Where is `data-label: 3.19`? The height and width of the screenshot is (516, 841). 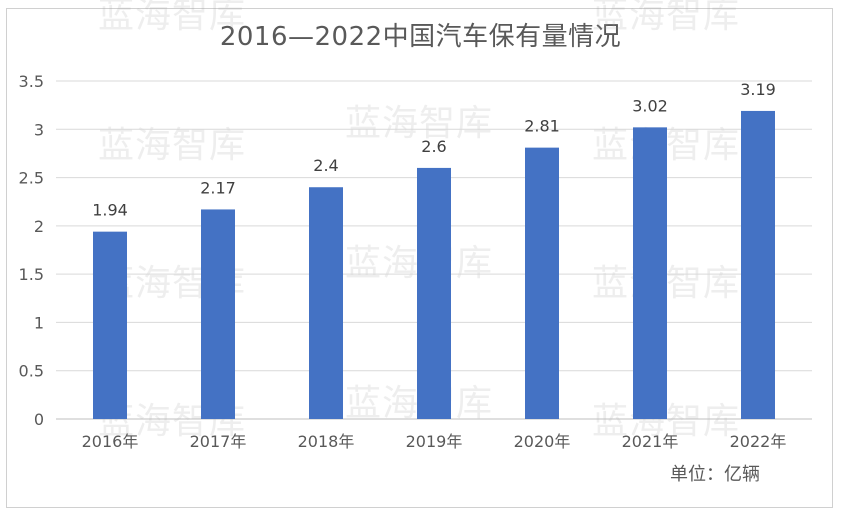
data-label: 3.19 is located at coordinates (758, 89).